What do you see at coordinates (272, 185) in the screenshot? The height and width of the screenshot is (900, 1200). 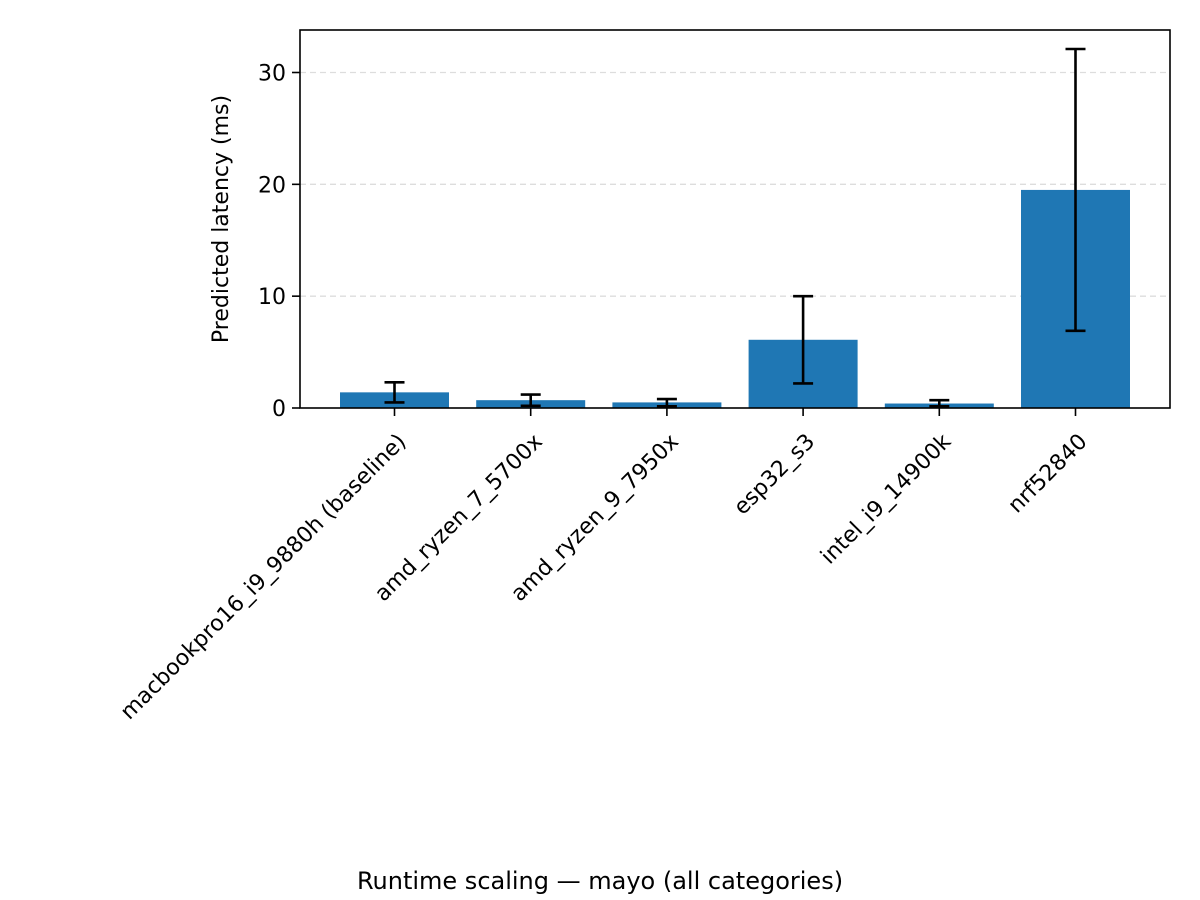 I see `y-tick-label: 20` at bounding box center [272, 185].